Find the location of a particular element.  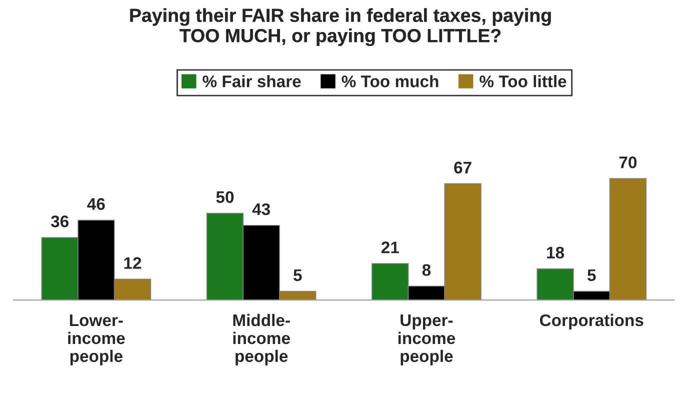

data-label: 46 is located at coordinates (96, 204).